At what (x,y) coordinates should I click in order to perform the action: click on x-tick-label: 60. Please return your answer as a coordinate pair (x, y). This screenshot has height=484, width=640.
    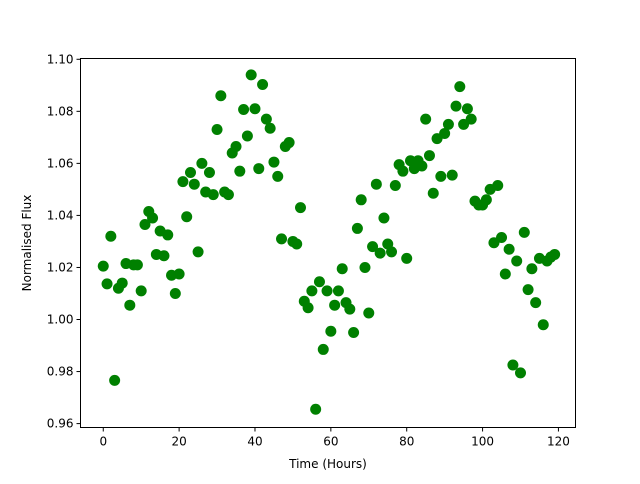
    Looking at the image, I should click on (330, 442).